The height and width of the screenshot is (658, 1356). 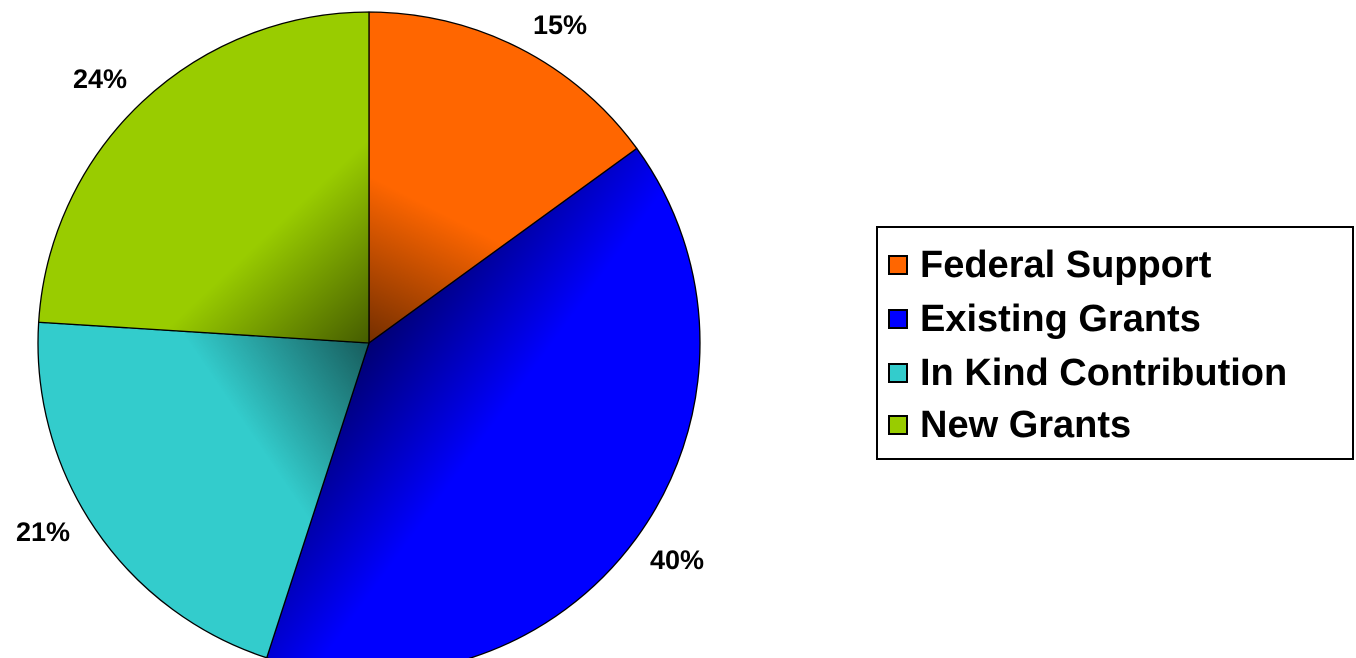 What do you see at coordinates (203, 177) in the screenshot?
I see `pie-slice-new-grants` at bounding box center [203, 177].